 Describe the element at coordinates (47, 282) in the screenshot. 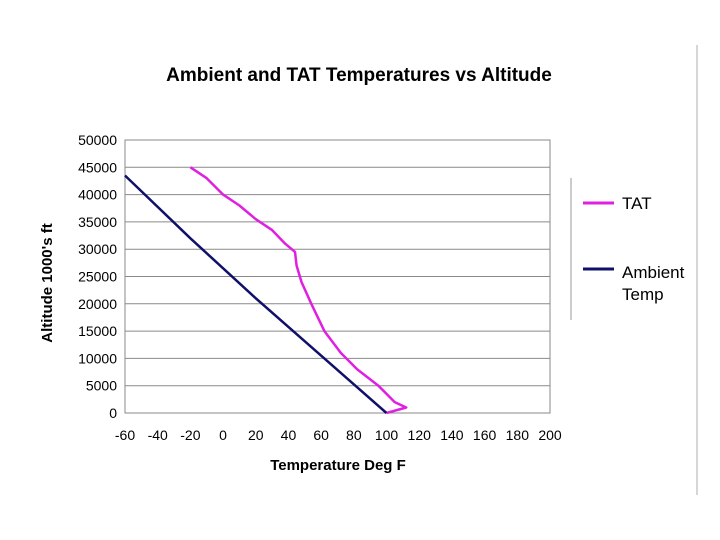

I see `y-axis-title: Altitude 1000's ft` at that location.